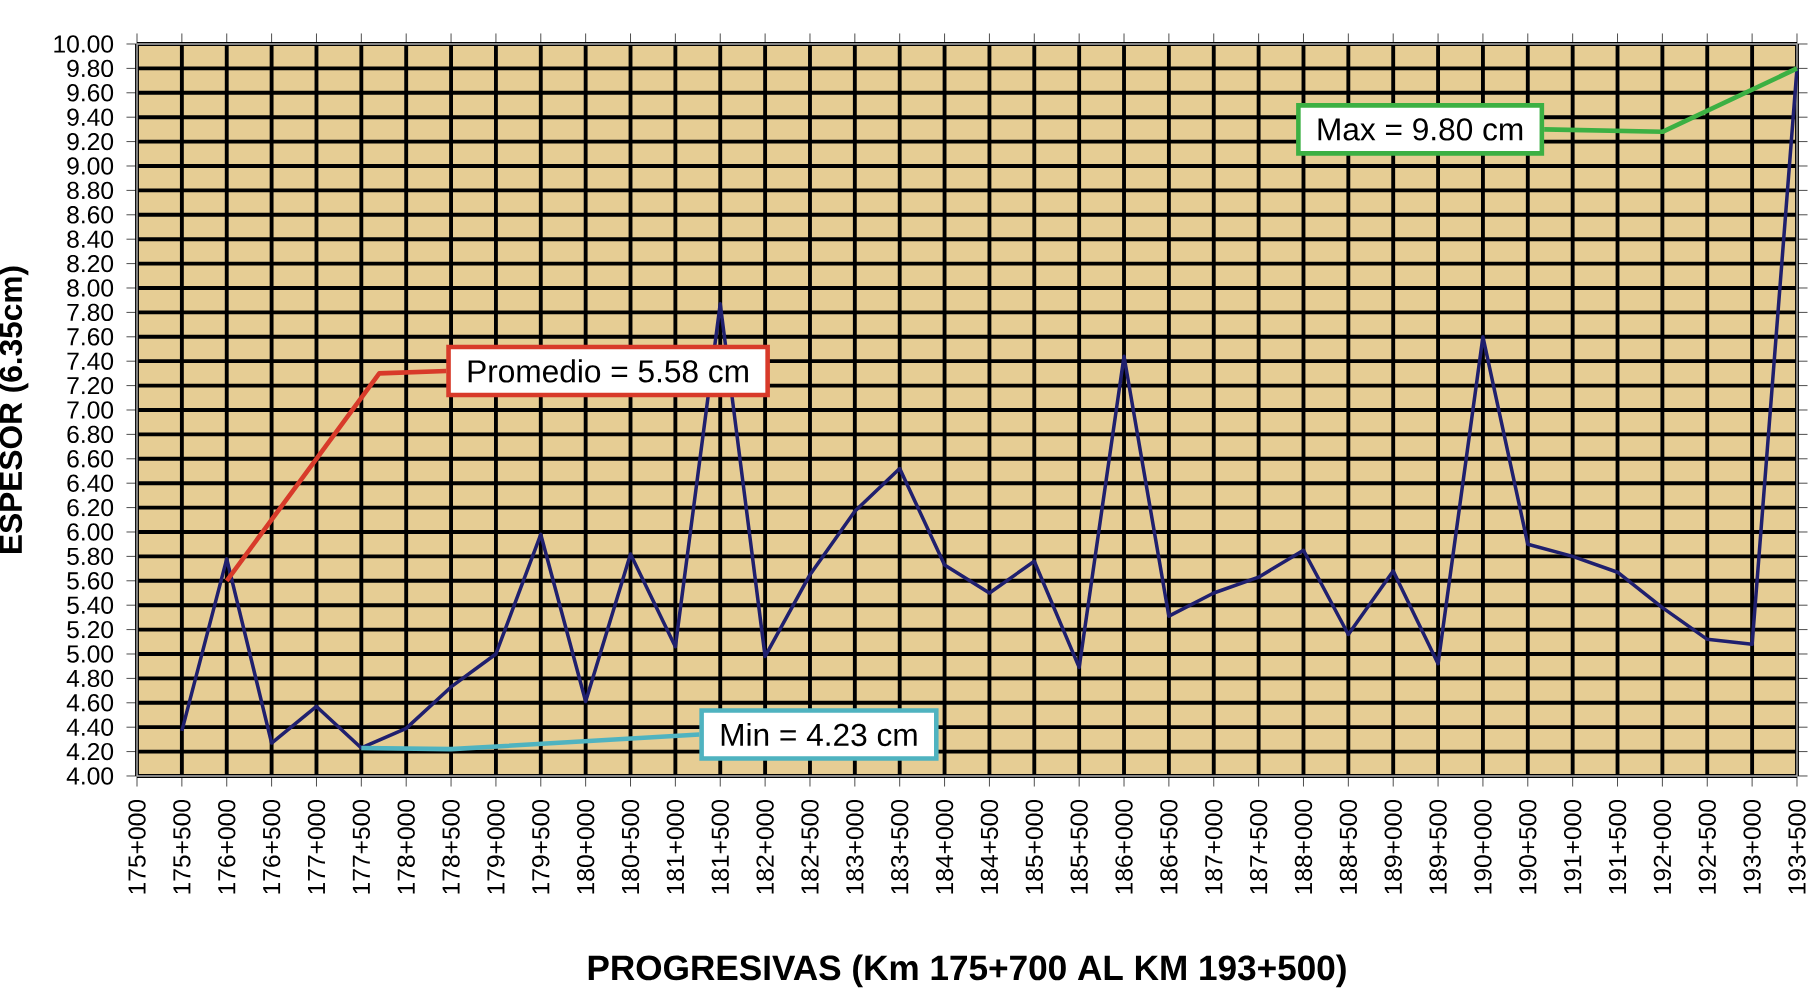  I want to click on y-tick-label: 8.80, so click(90, 190).